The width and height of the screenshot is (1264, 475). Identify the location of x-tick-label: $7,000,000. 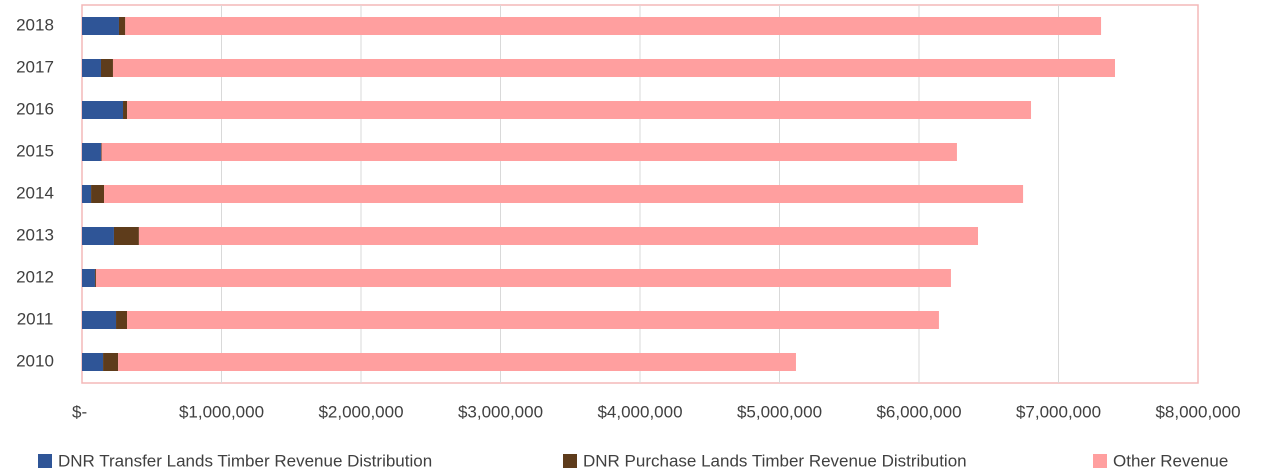
(1058, 411).